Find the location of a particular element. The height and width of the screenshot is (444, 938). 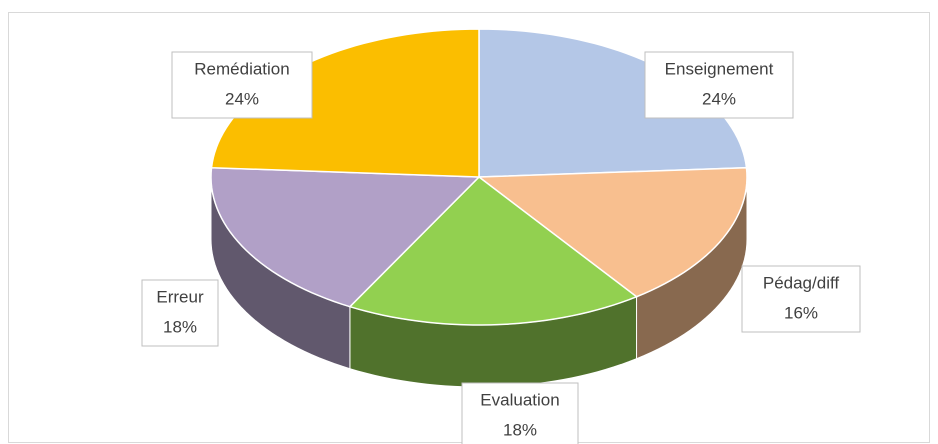

category-label: Erreur is located at coordinates (180, 296).